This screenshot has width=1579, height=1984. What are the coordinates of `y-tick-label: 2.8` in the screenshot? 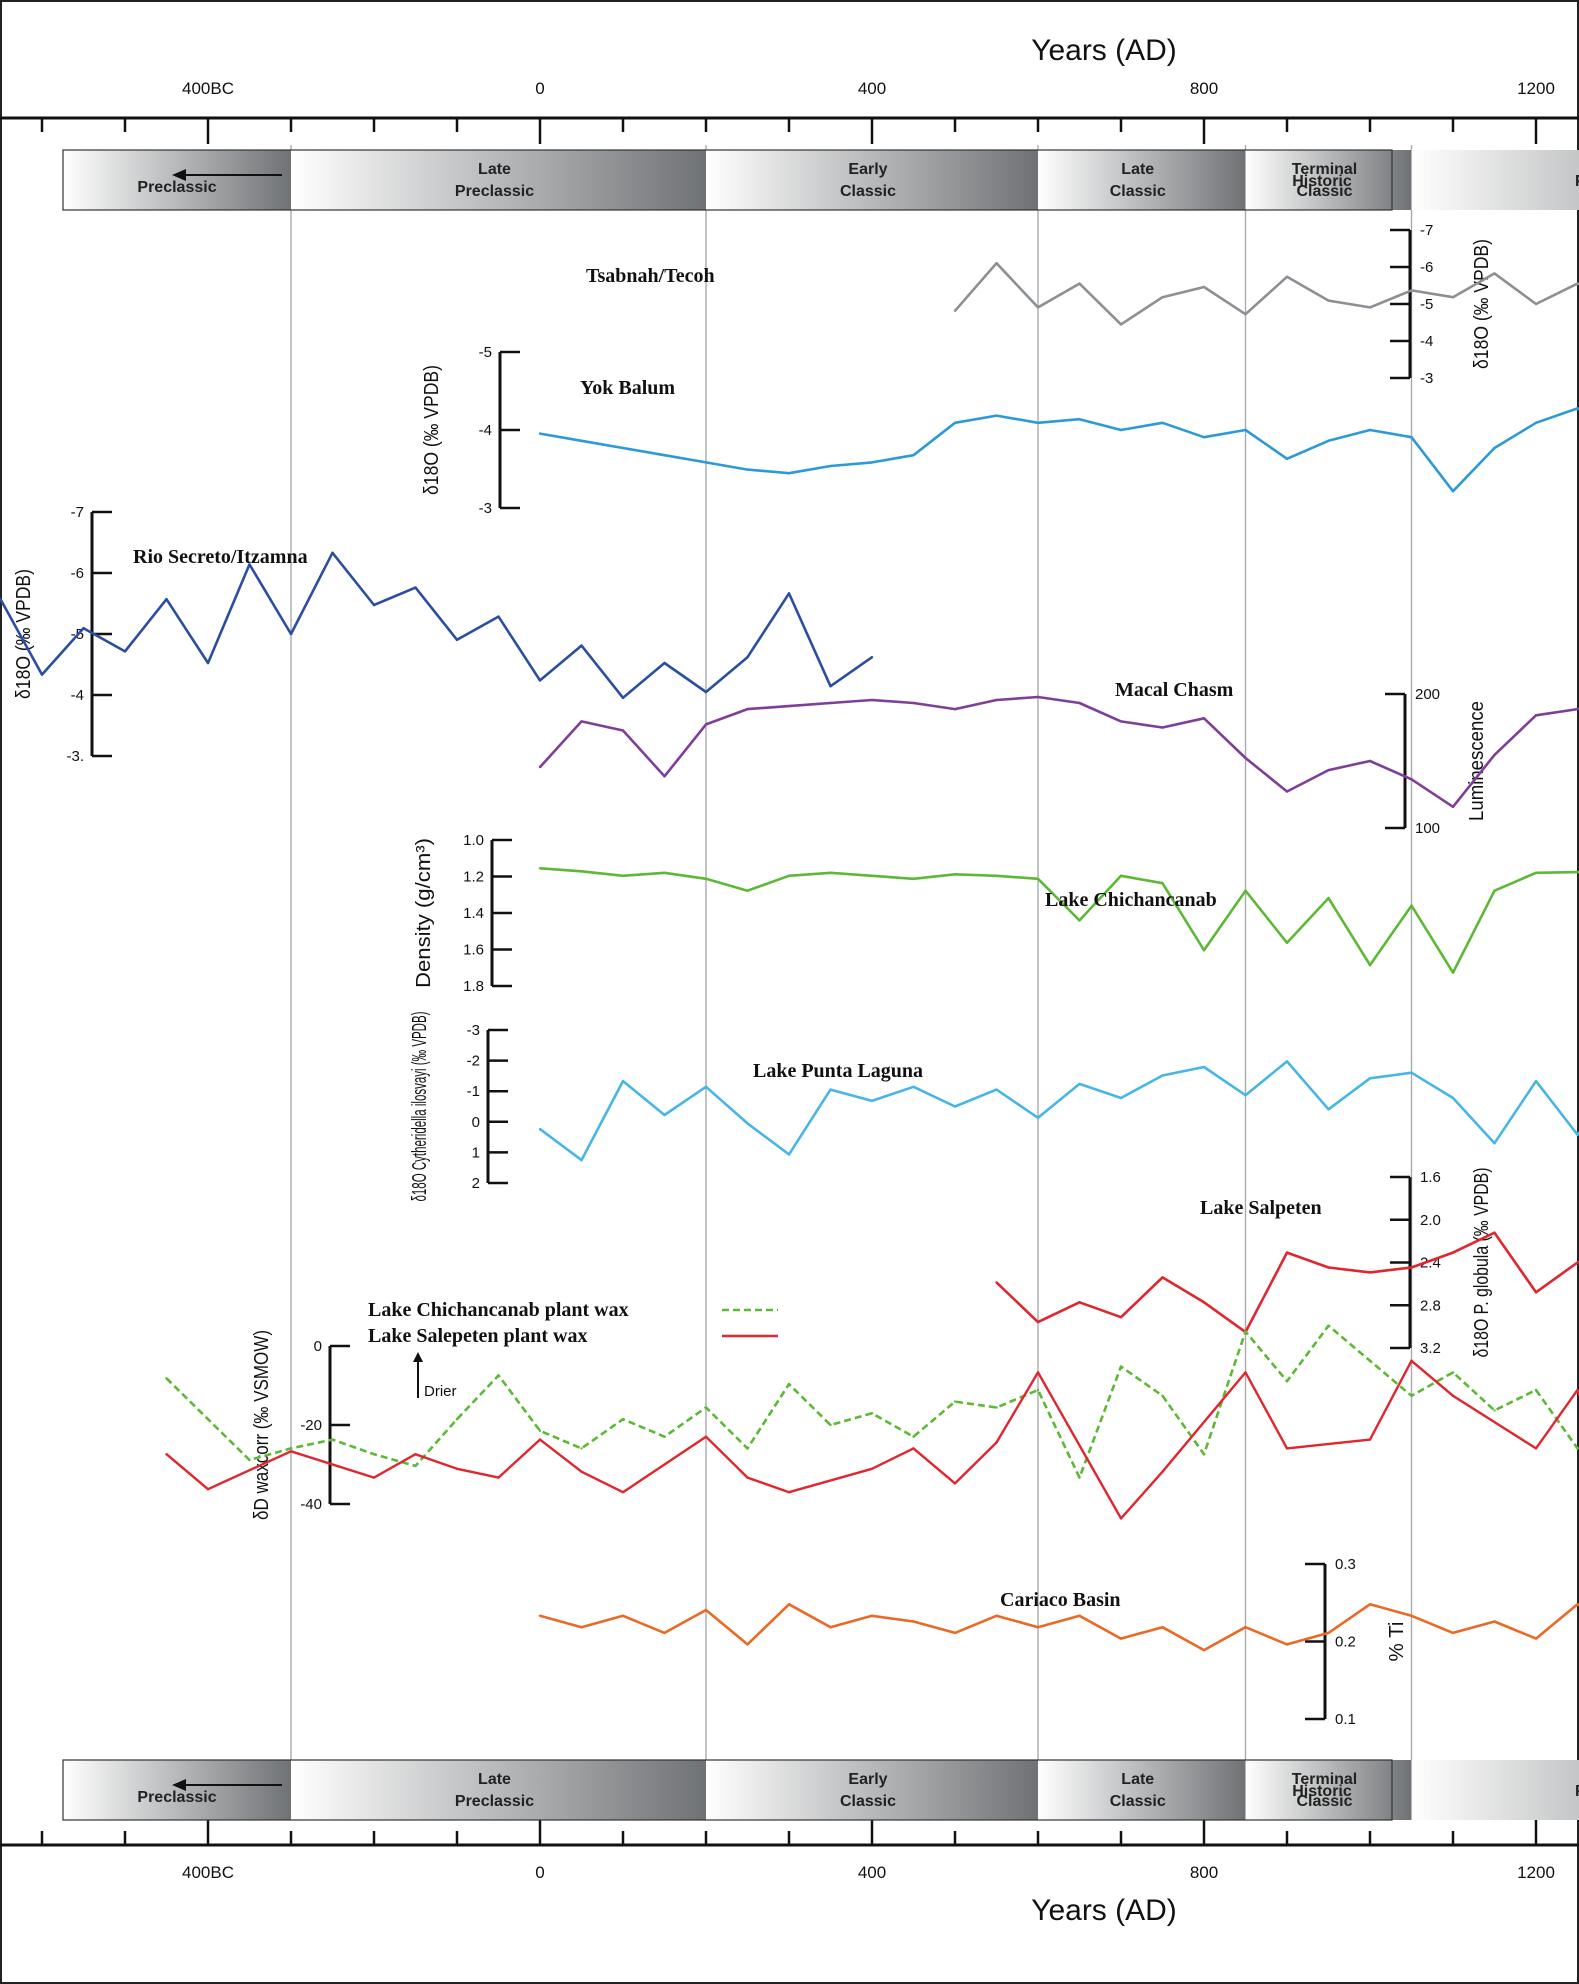 It's located at (1430, 1305).